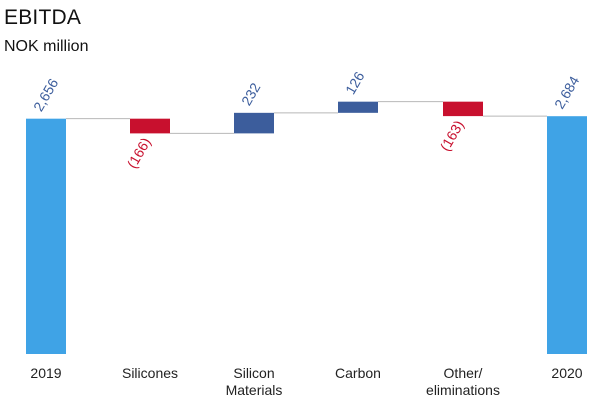 The height and width of the screenshot is (401, 595). I want to click on chart-title: EBITDA, so click(43, 17).